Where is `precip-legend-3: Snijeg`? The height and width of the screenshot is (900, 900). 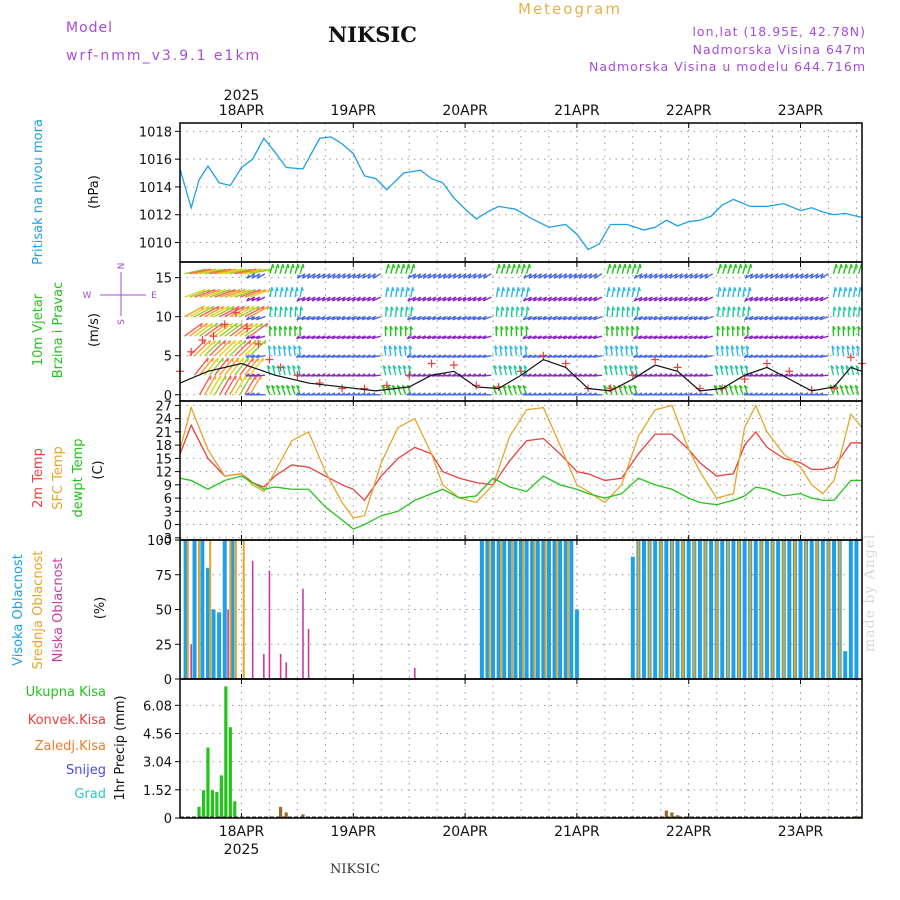 precip-legend-3: Snijeg is located at coordinates (86, 770).